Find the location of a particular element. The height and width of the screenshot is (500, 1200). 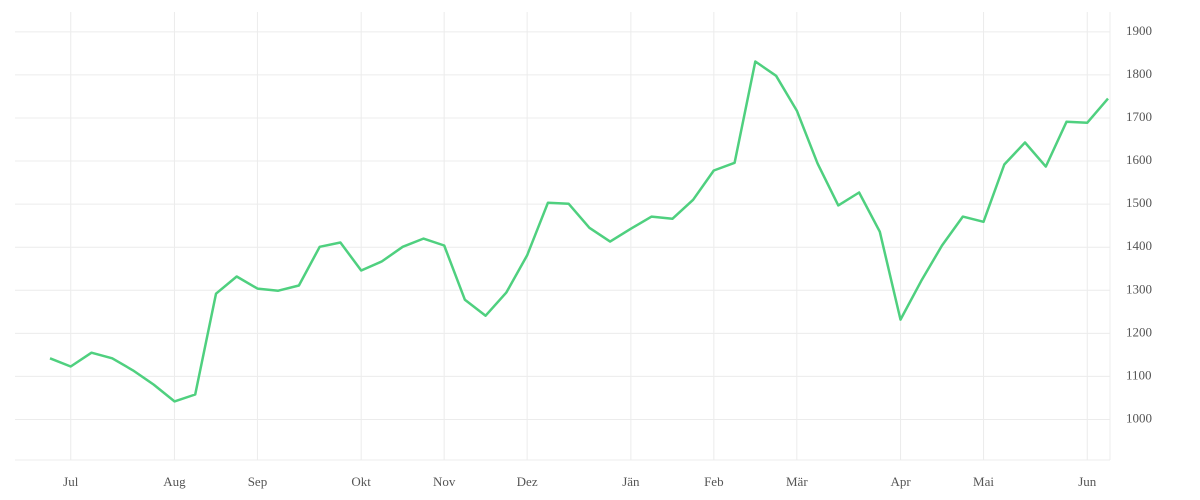

x-tick-label: Jun is located at coordinates (1087, 481).